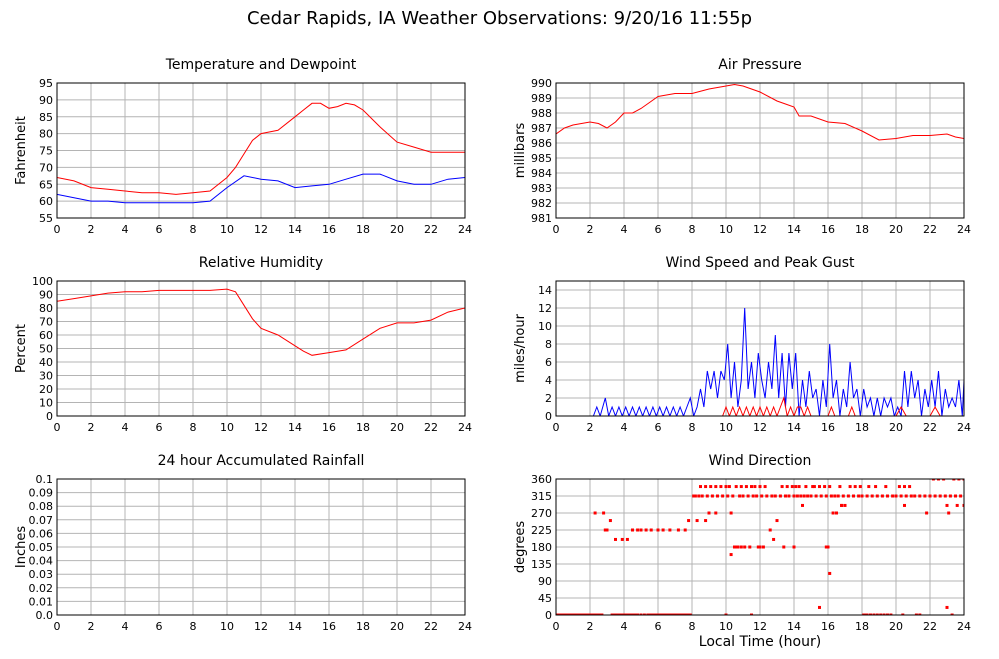  Describe the element at coordinates (556, 229) in the screenshot. I see `x-tick-label: 0` at that location.